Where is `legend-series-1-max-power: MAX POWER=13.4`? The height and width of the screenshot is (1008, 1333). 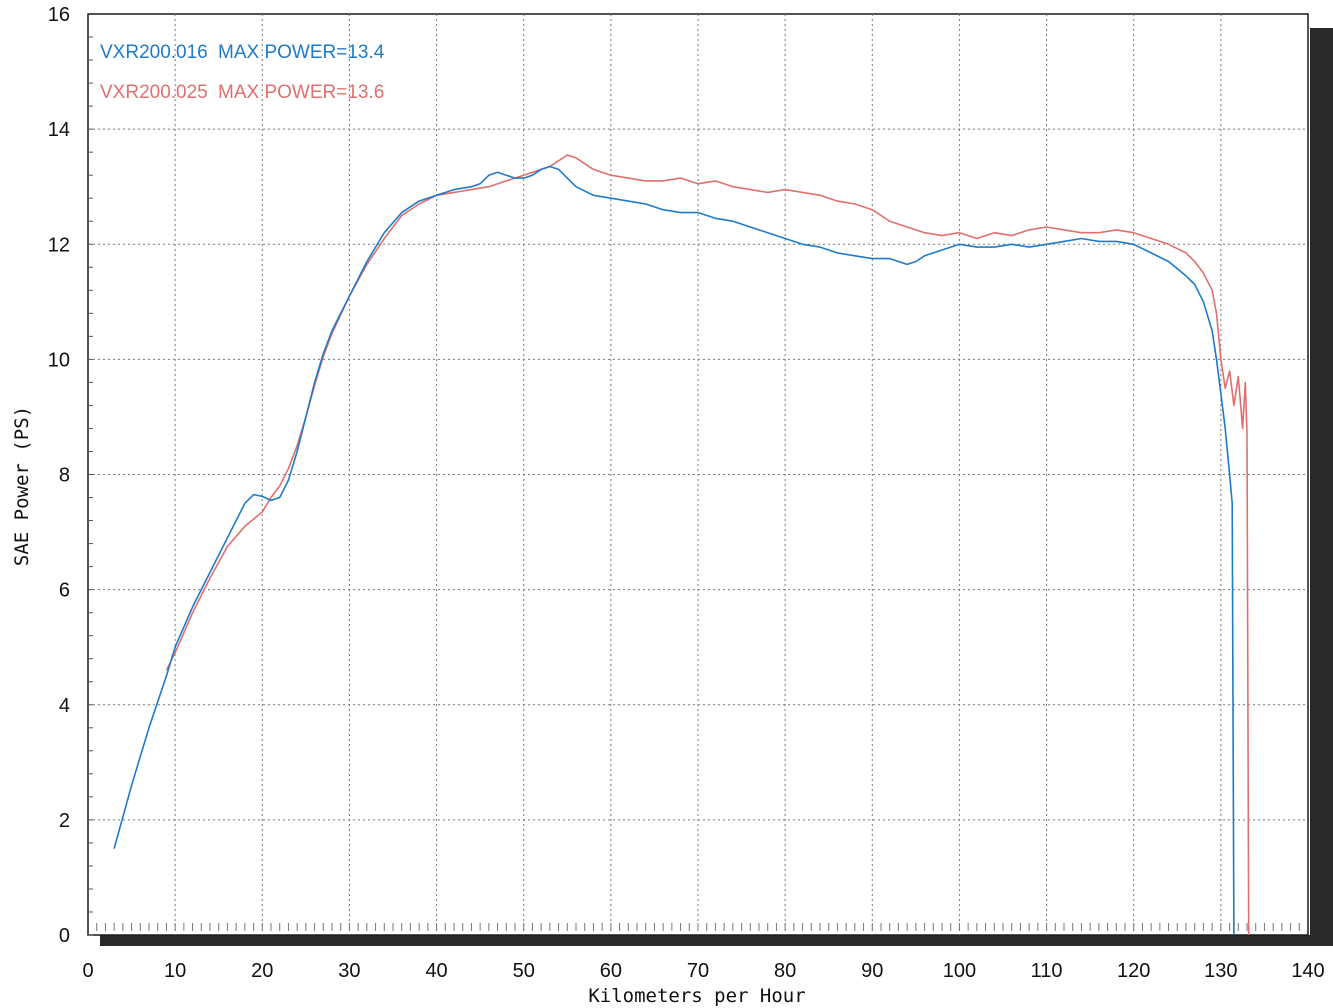 legend-series-1-max-power: MAX POWER=13.4 is located at coordinates (301, 52).